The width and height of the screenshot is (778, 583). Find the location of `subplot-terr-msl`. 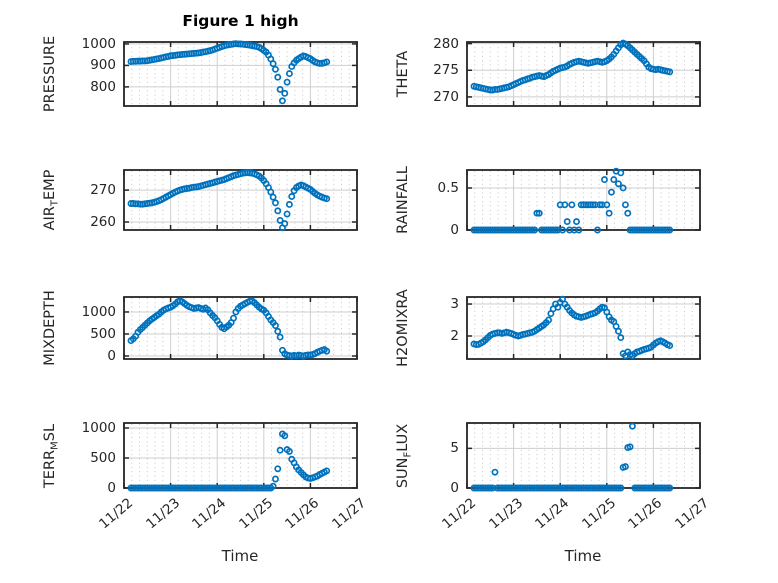

subplot-terr-msl is located at coordinates (240, 455).